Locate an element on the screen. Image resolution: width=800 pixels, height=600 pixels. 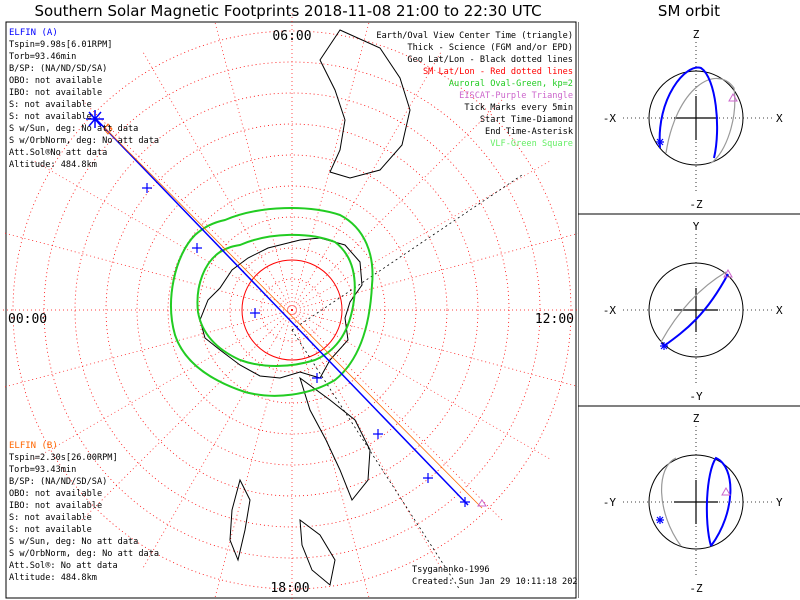
elfin-a-line: S w/OrbNorm, deg: No att data is located at coordinates (84, 141).